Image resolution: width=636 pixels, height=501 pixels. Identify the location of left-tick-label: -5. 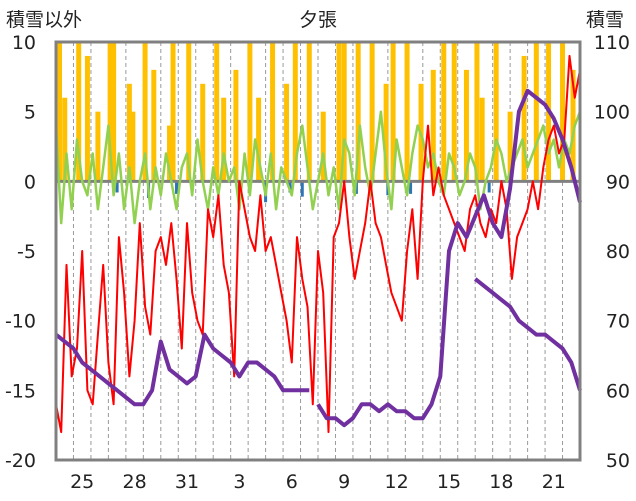
(26, 252).